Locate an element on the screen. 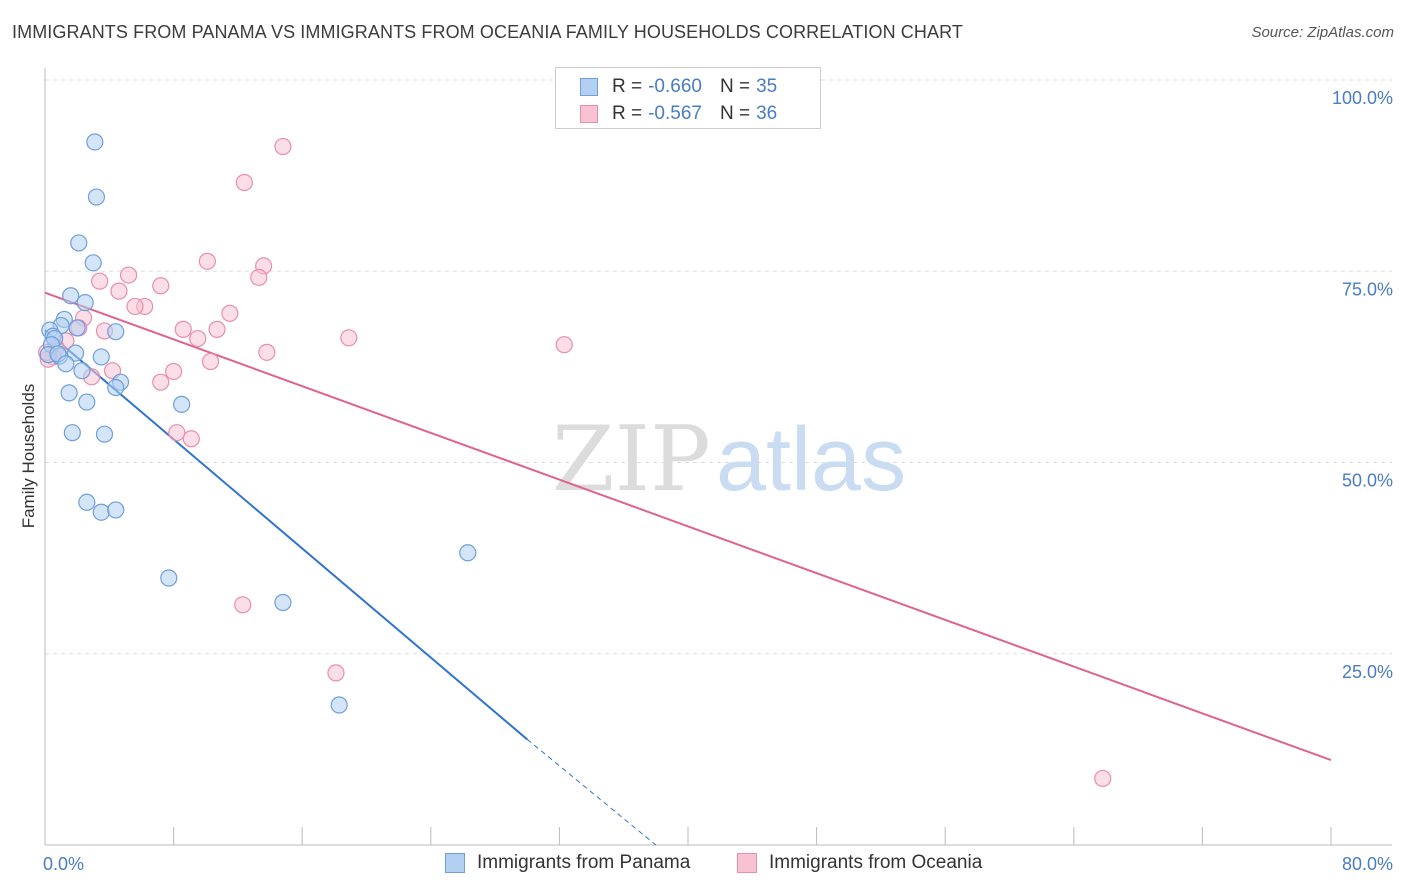 This screenshot has width=1406, height=892. y-tick-label-75: 75.0% is located at coordinates (1367, 289).